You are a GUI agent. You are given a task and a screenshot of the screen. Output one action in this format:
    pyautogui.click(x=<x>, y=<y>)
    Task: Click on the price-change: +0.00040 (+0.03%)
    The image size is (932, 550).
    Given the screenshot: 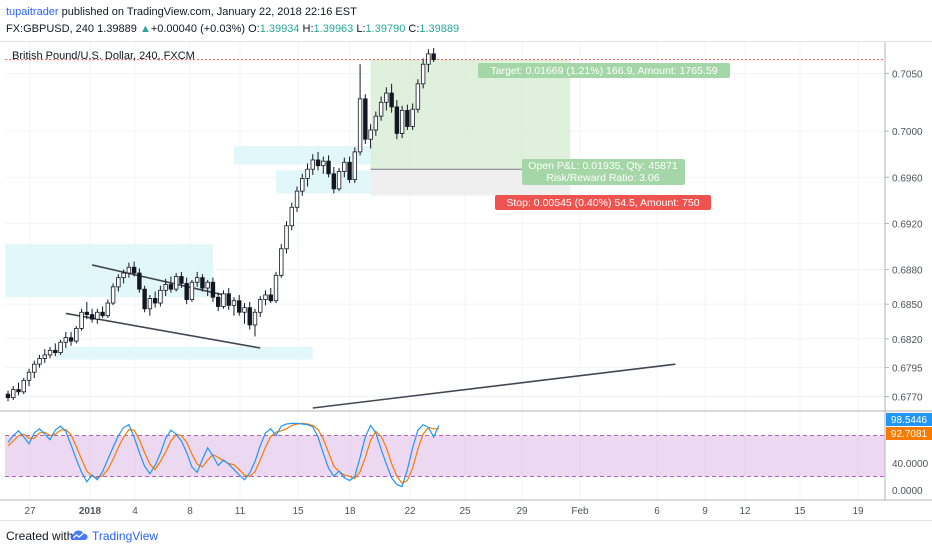 What is the action you would take?
    pyautogui.click(x=198, y=29)
    